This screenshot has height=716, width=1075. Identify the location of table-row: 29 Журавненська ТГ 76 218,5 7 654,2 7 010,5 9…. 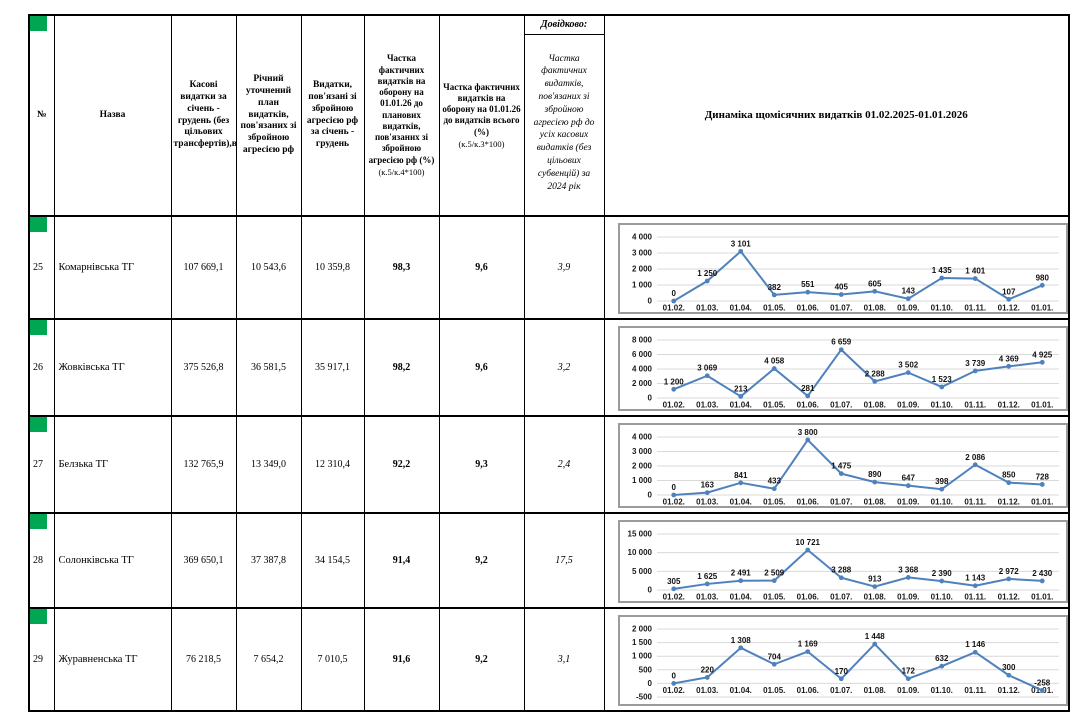
(549, 659).